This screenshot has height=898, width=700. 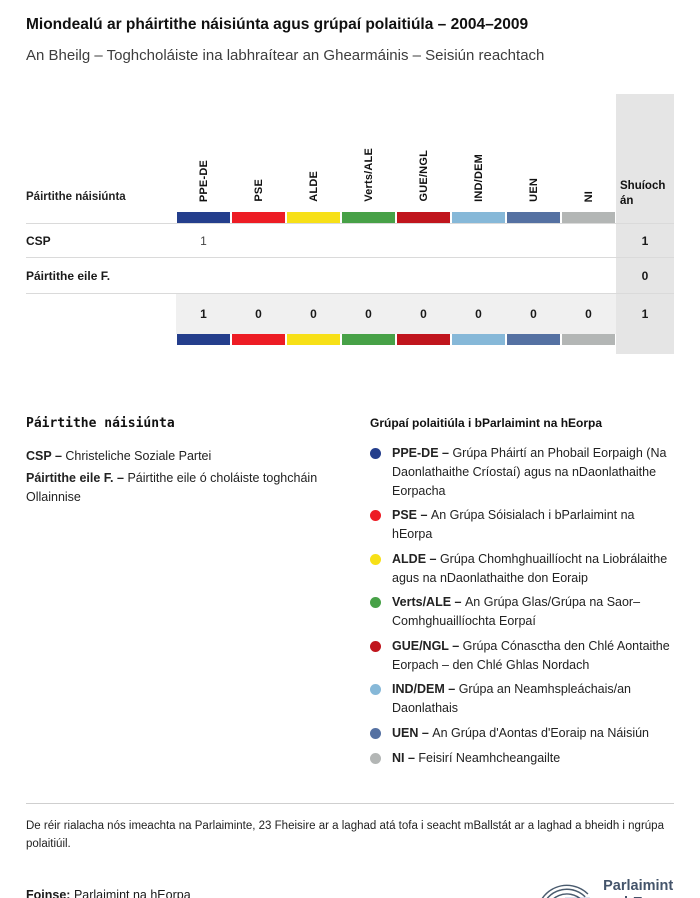 I want to click on group-color-bar-uen, so click(x=533, y=339).